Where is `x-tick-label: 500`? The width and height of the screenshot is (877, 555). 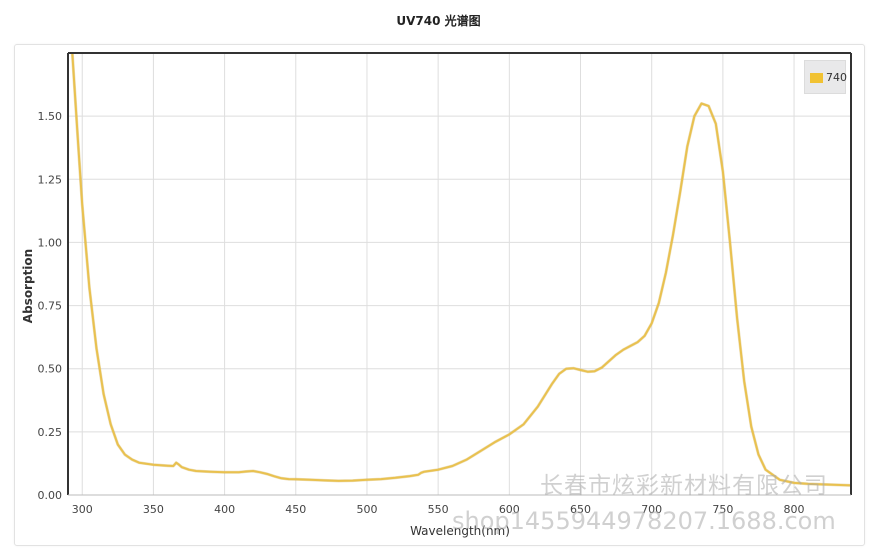
x-tick-label: 500 is located at coordinates (366, 509).